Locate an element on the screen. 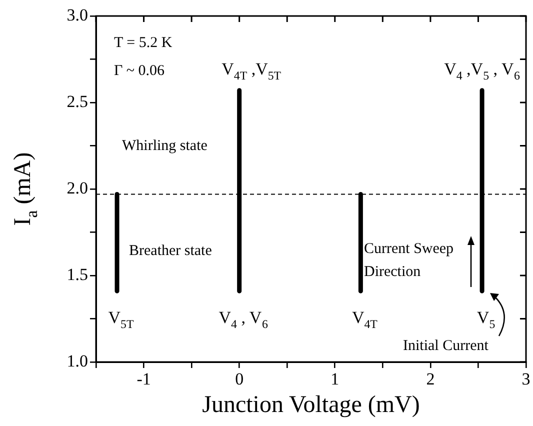  y-tick-label: 1.0 is located at coordinates (77, 360).